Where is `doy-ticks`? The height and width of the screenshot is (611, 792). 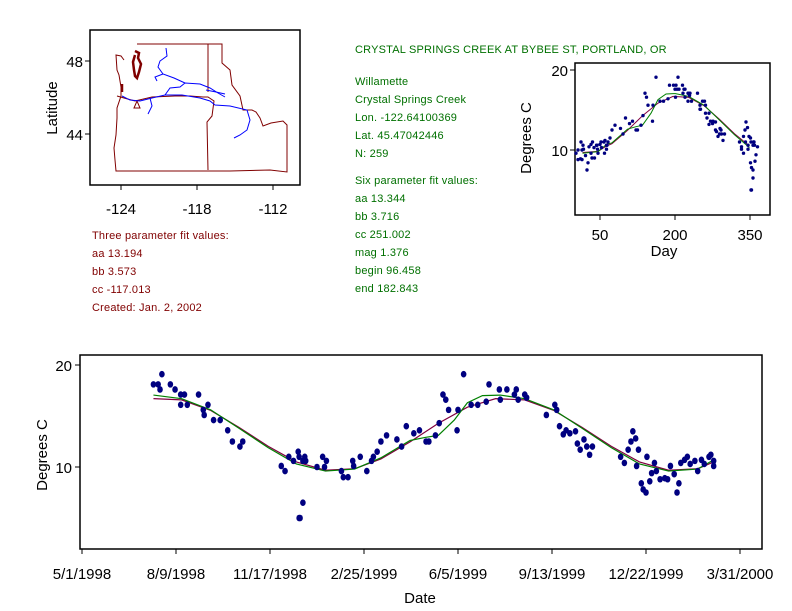
doy-ticks is located at coordinates (660, 144).